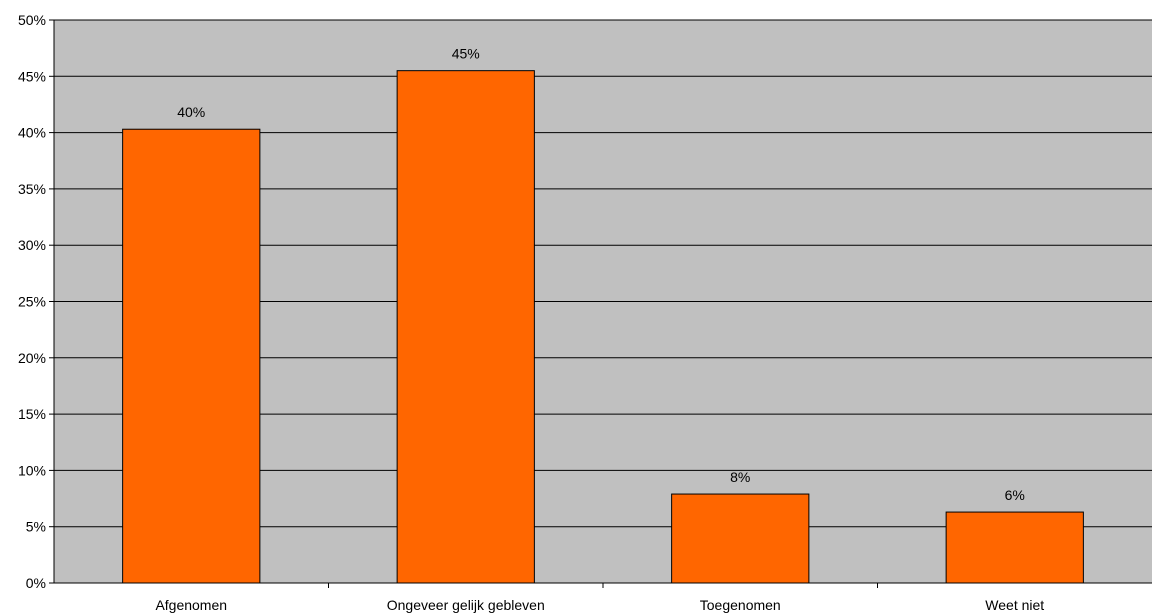 Image resolution: width=1152 pixels, height=616 pixels. What do you see at coordinates (466, 605) in the screenshot?
I see `x-tick-label: Ongeveer gelijk gebleven` at bounding box center [466, 605].